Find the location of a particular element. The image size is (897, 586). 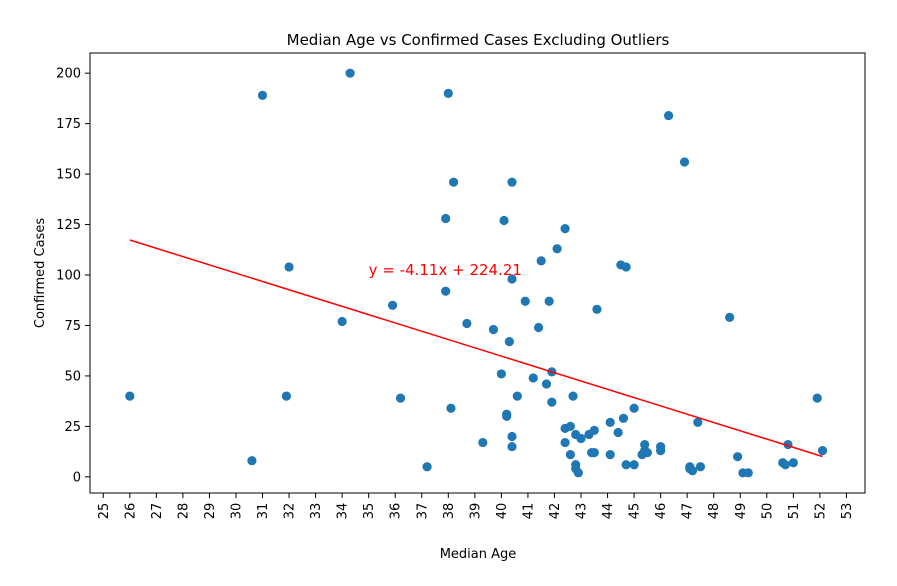

x-tick-label: 44 is located at coordinates (608, 511).